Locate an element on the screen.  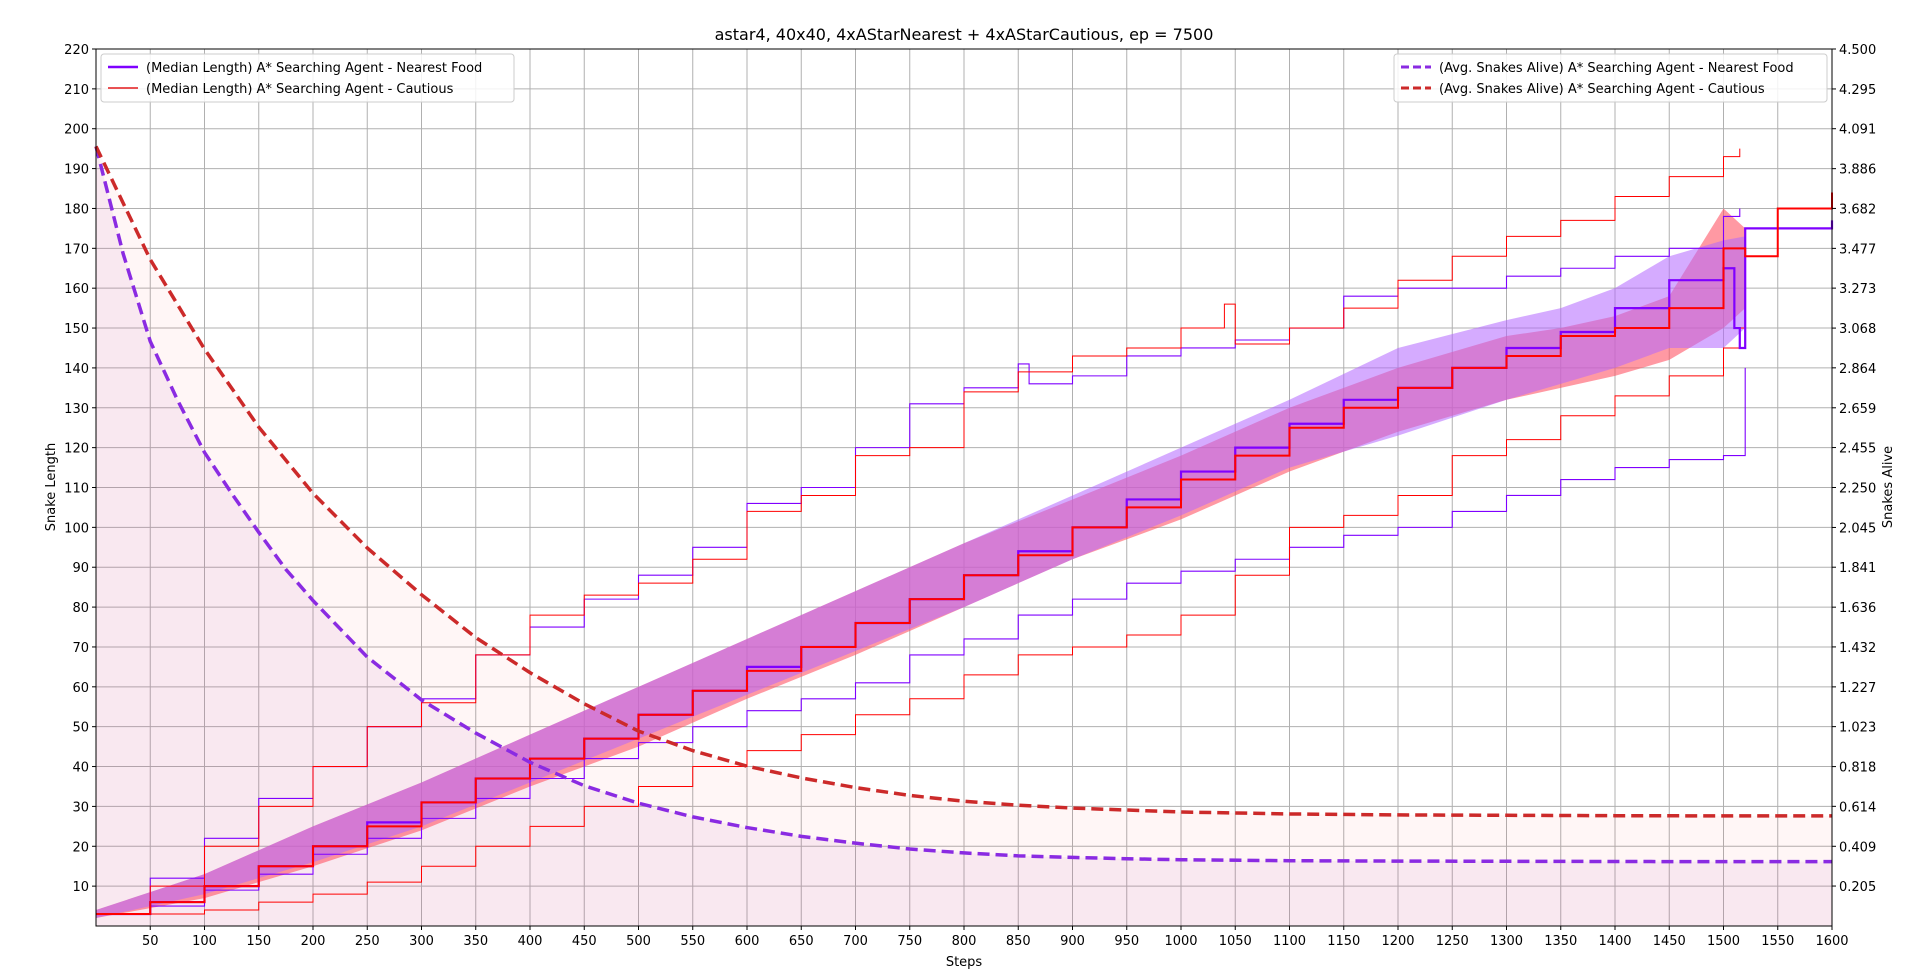
y2-tick-label: 3.477 is located at coordinates (1857, 249).